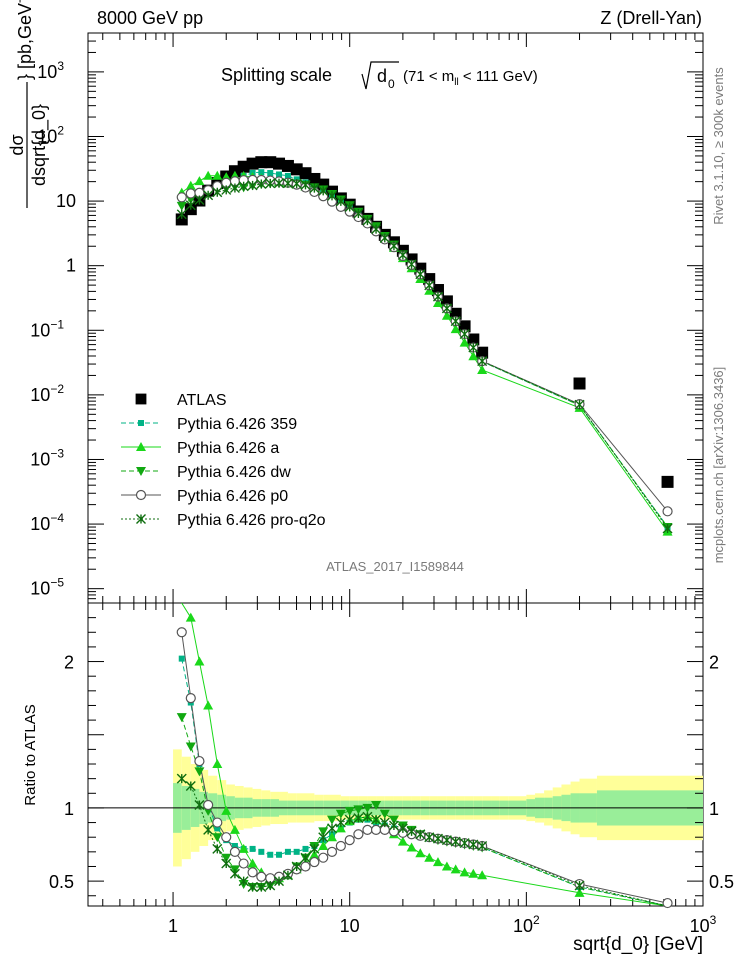  I want to click on y-label-denominator: dsqrt{d_0}, so click(39, 145).